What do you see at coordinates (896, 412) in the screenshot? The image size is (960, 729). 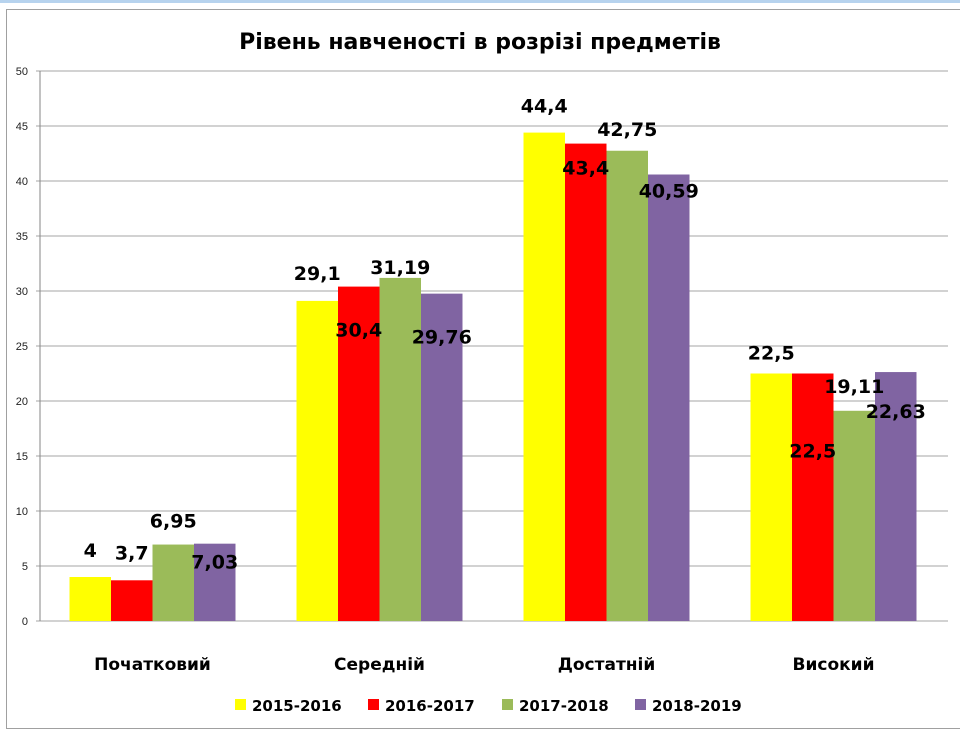 I see `data-label: 22,63` at bounding box center [896, 412].